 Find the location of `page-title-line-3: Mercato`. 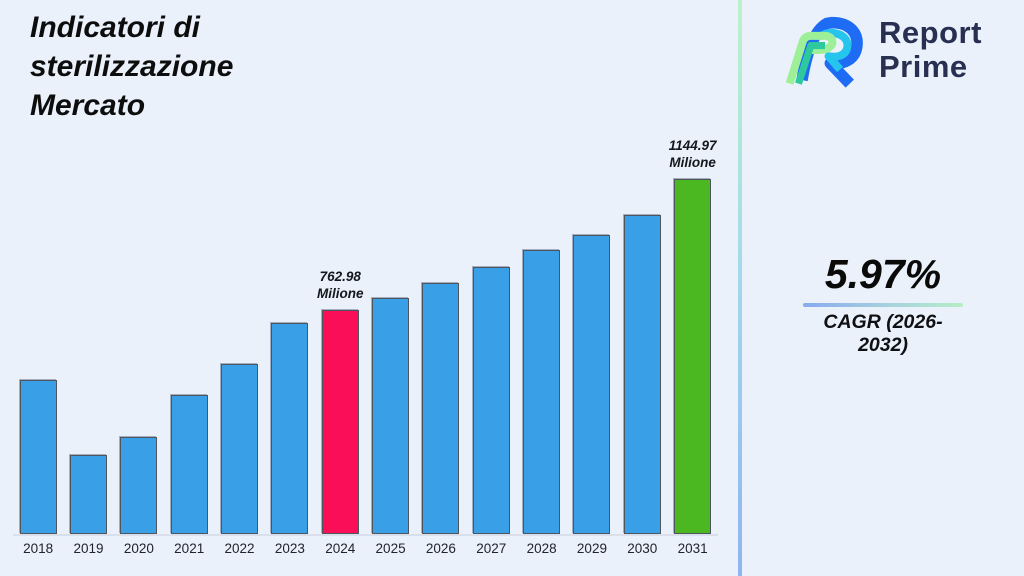

page-title-line-3: Mercato is located at coordinates (88, 105).